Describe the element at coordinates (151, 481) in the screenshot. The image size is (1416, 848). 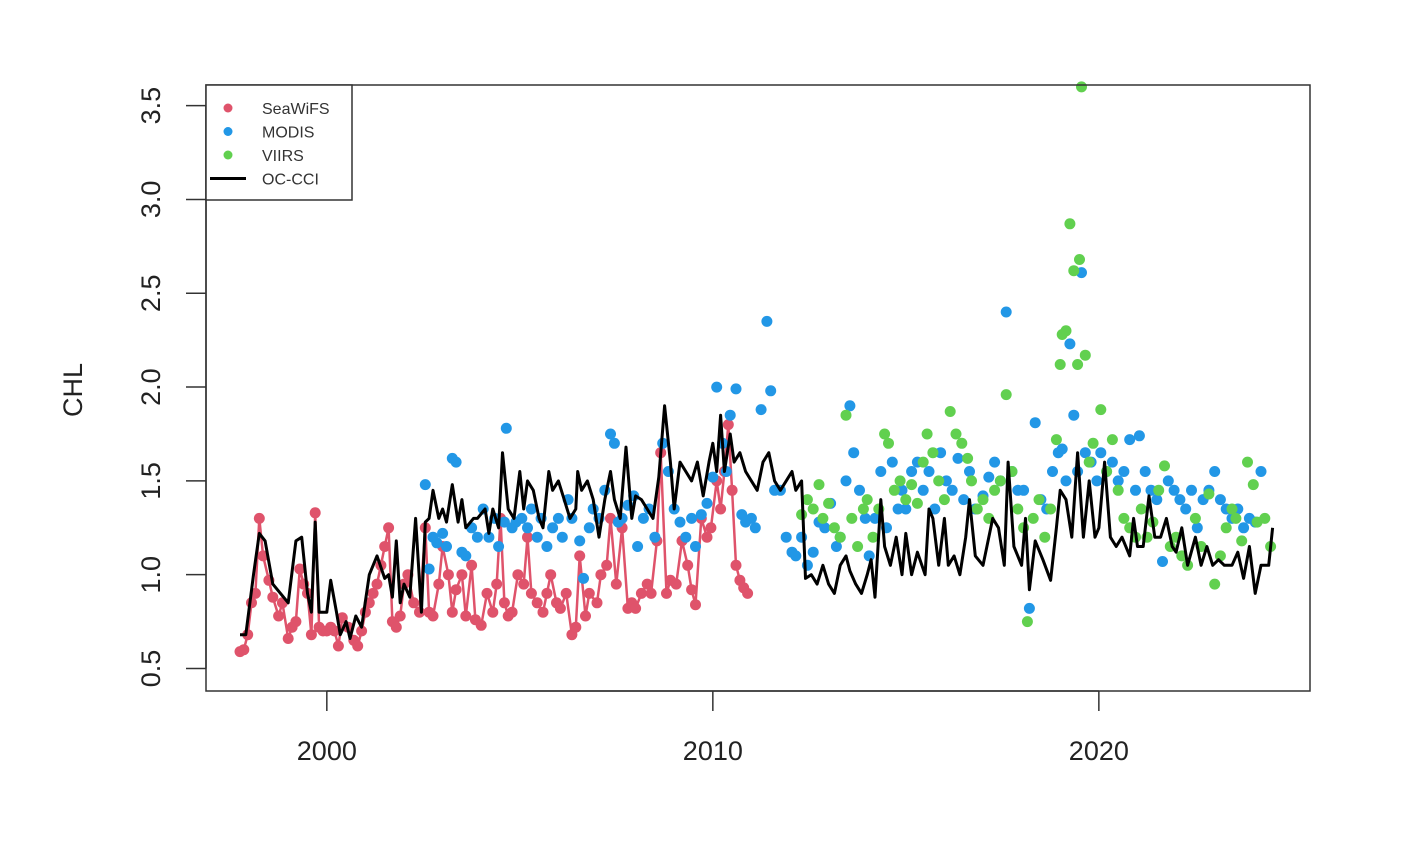
I see `y-tick-label: 1.5` at that location.